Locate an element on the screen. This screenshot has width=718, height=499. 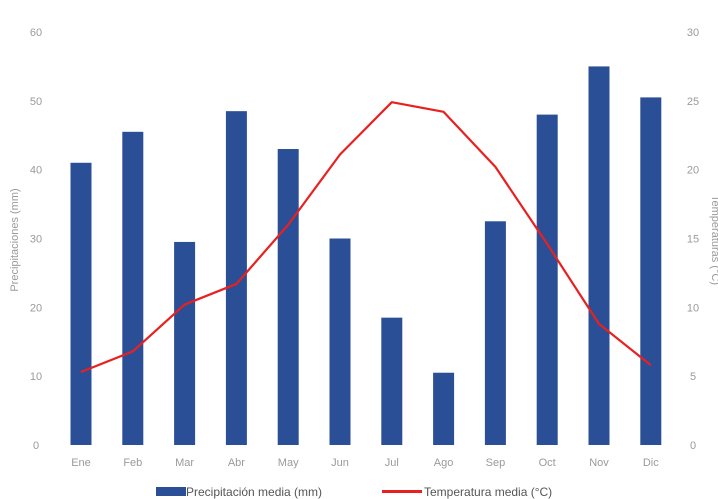
x-tick-label: Nov is located at coordinates (599, 463).